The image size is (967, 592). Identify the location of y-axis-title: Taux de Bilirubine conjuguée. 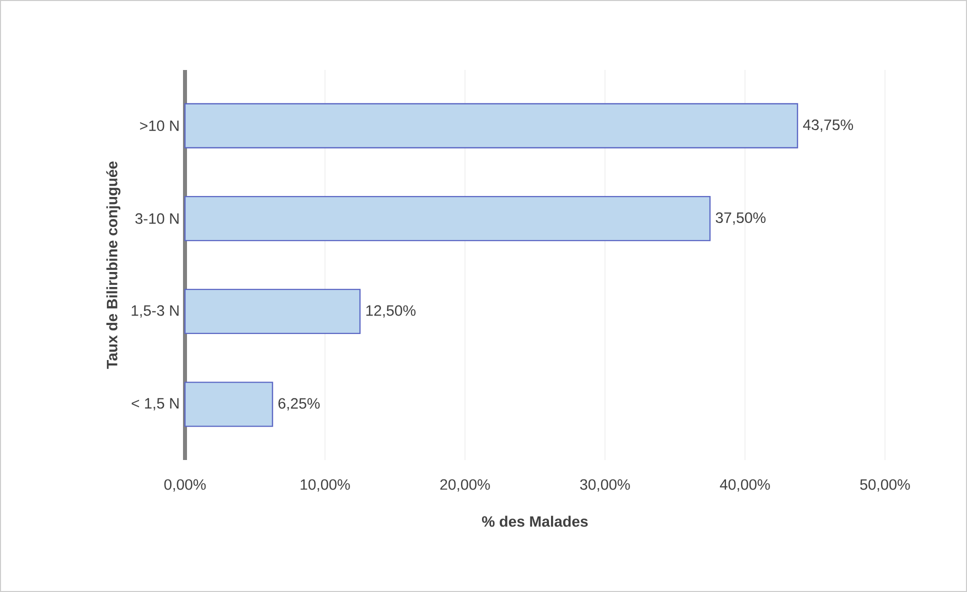
(113, 265).